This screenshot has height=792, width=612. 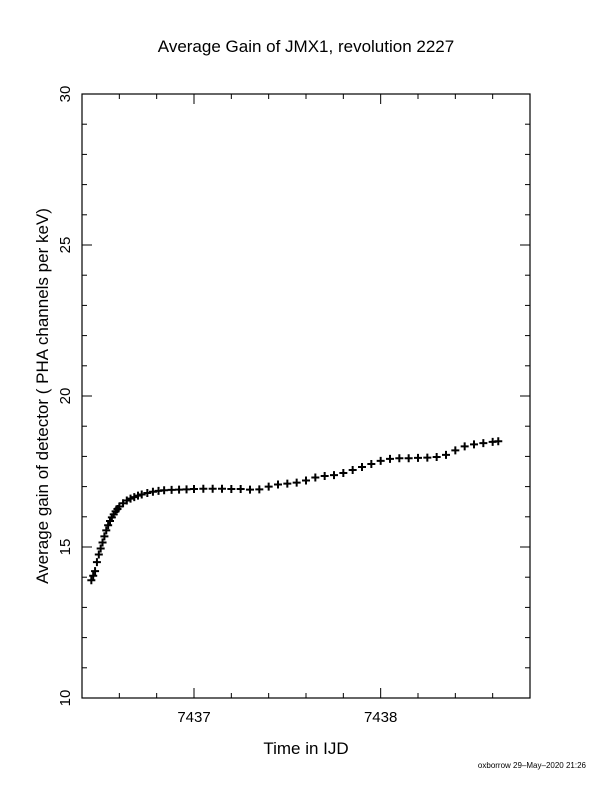 What do you see at coordinates (306, 46) in the screenshot?
I see `chart-title: Average Gain of JMX1, revolution 2227` at bounding box center [306, 46].